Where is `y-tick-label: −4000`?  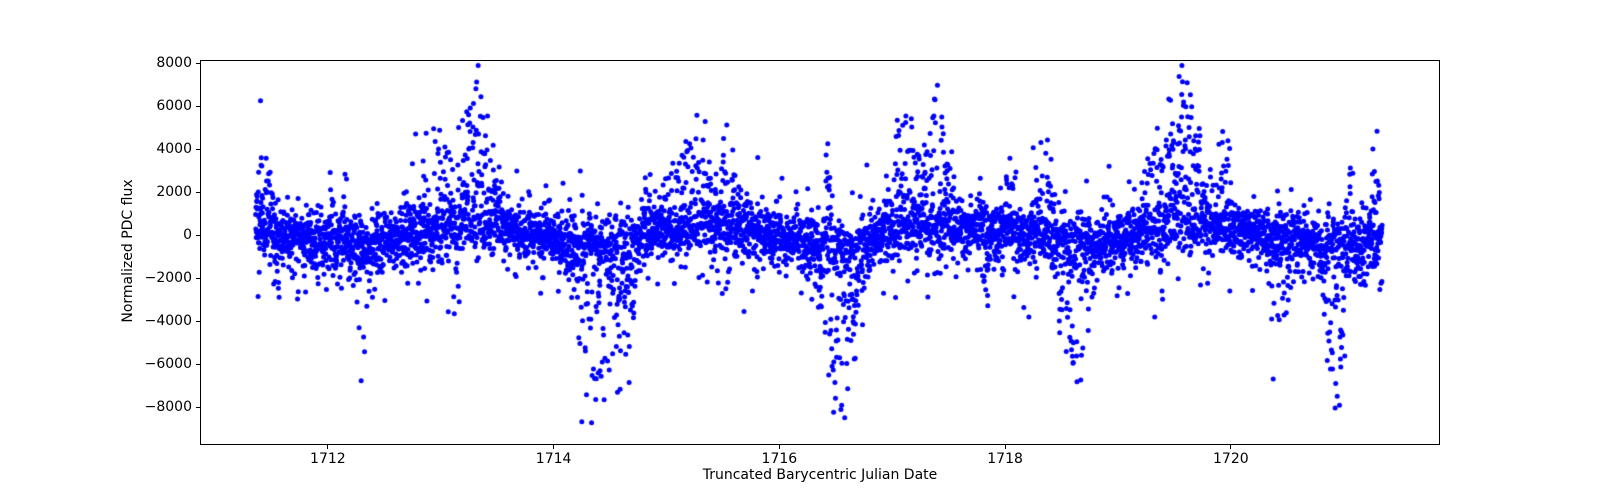 y-tick-label: −4000 is located at coordinates (168, 321).